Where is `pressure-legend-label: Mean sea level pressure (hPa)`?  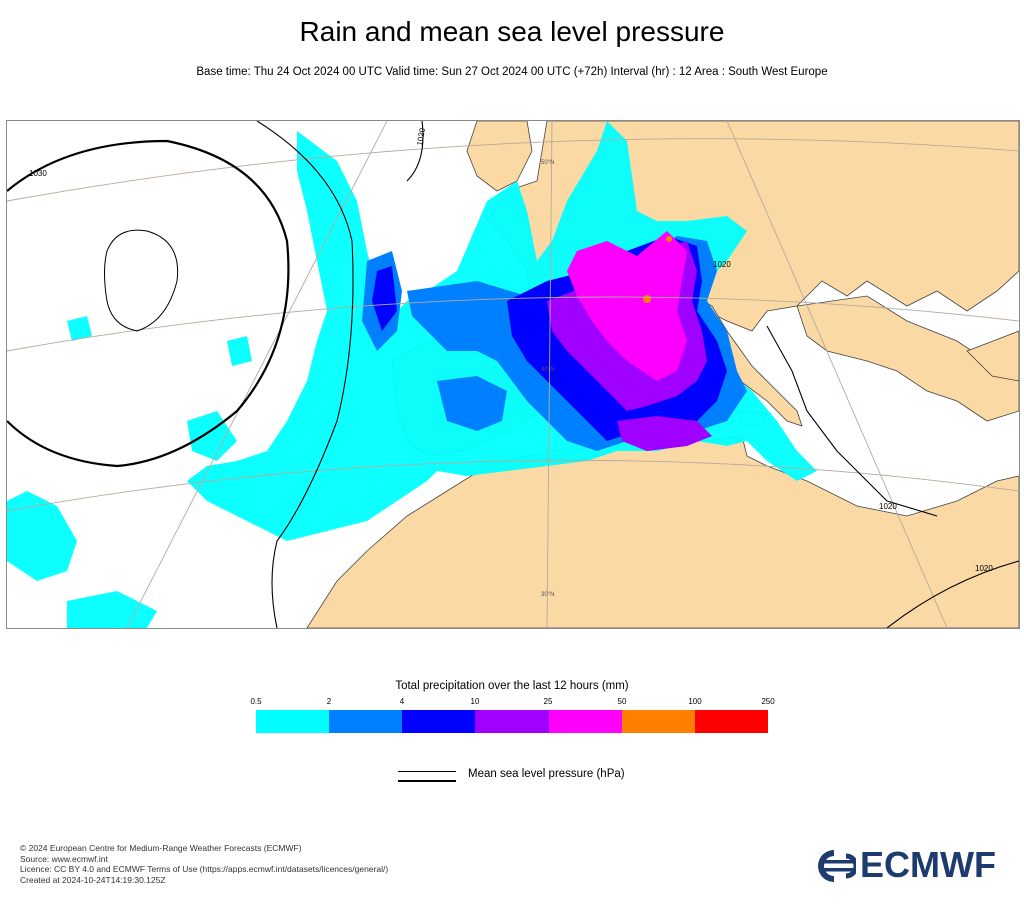 pressure-legend-label: Mean sea level pressure (hPa) is located at coordinates (546, 774).